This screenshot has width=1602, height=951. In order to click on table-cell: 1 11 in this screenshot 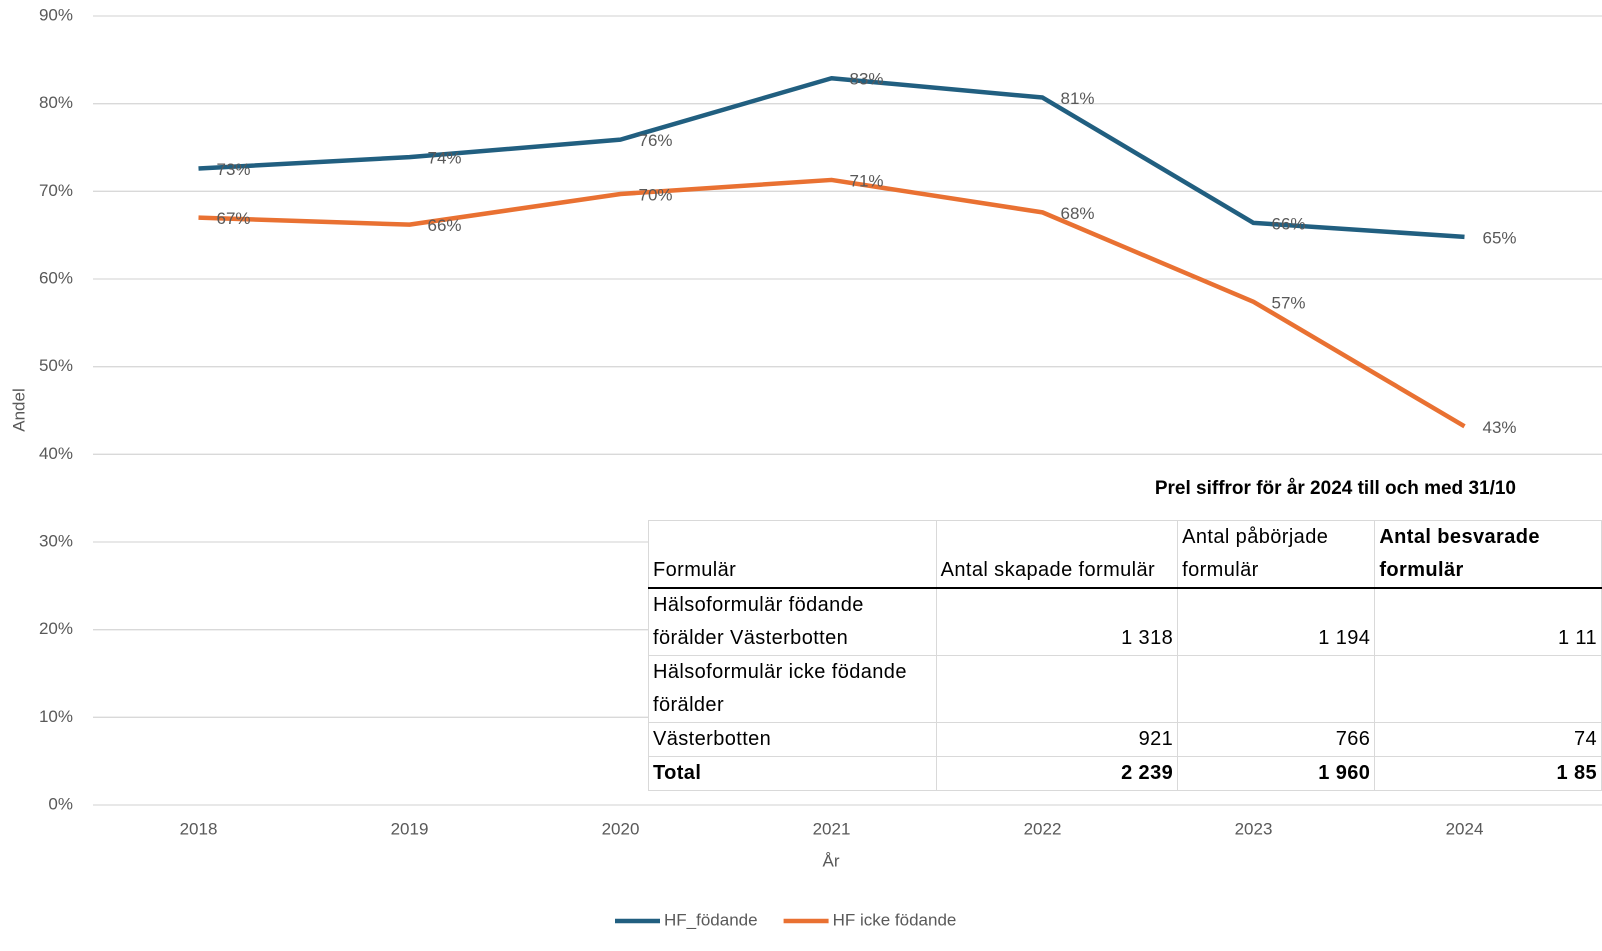, I will do `click(1488, 621)`.